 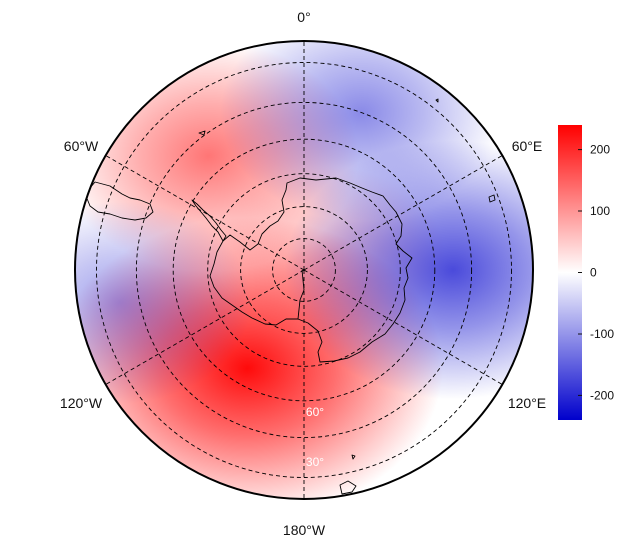 What do you see at coordinates (527, 403) in the screenshot?
I see `lon-label-120e: 120°E` at bounding box center [527, 403].